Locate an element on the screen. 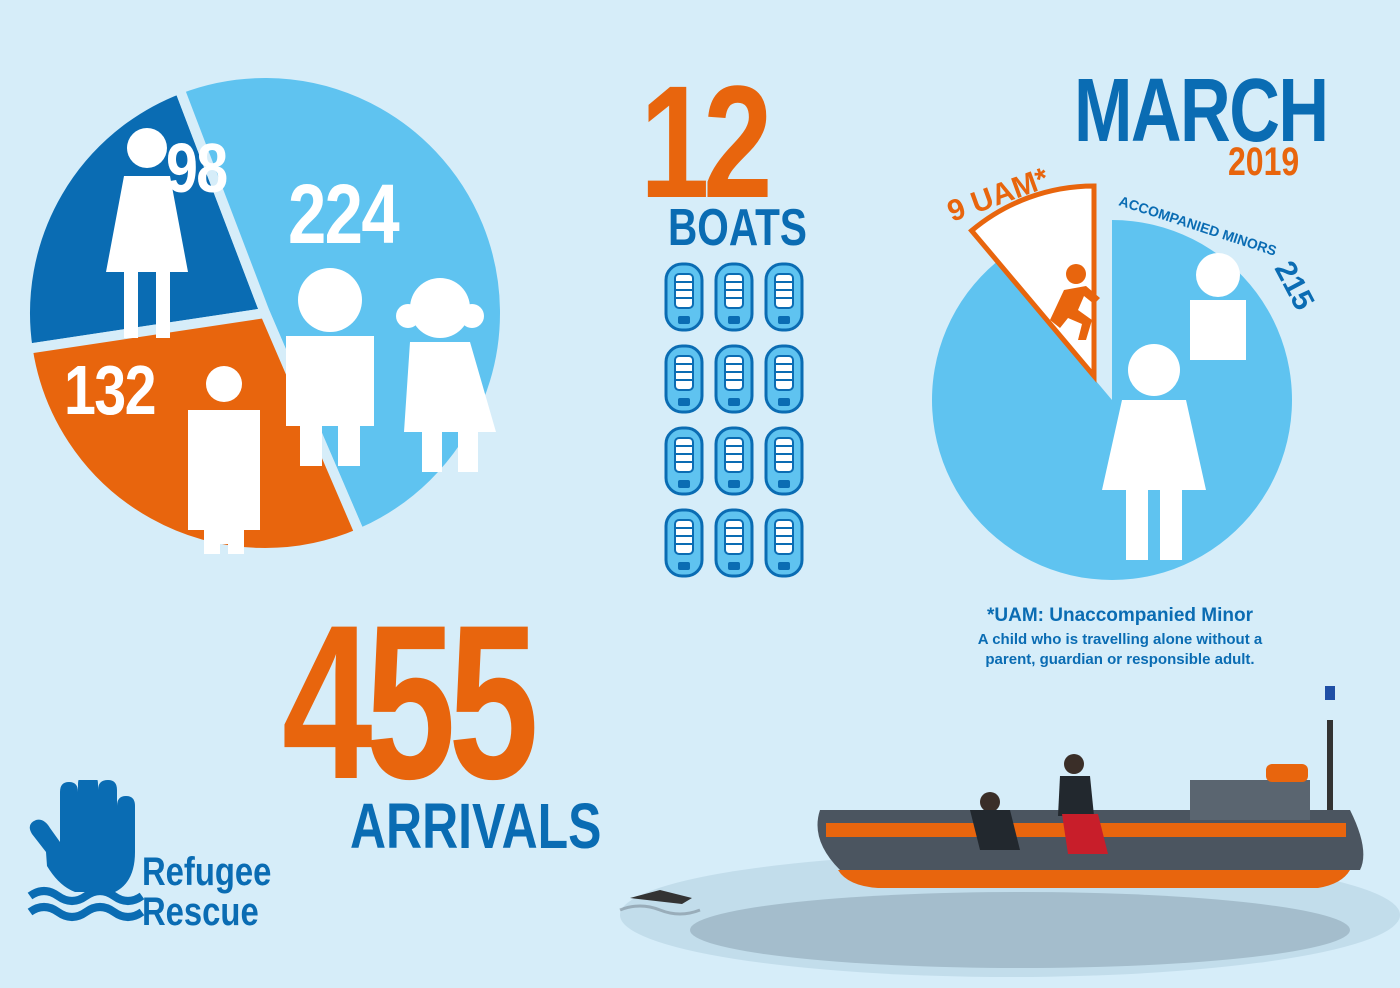 This screenshot has height=988, width=1400. boy-icon is located at coordinates (330, 367).